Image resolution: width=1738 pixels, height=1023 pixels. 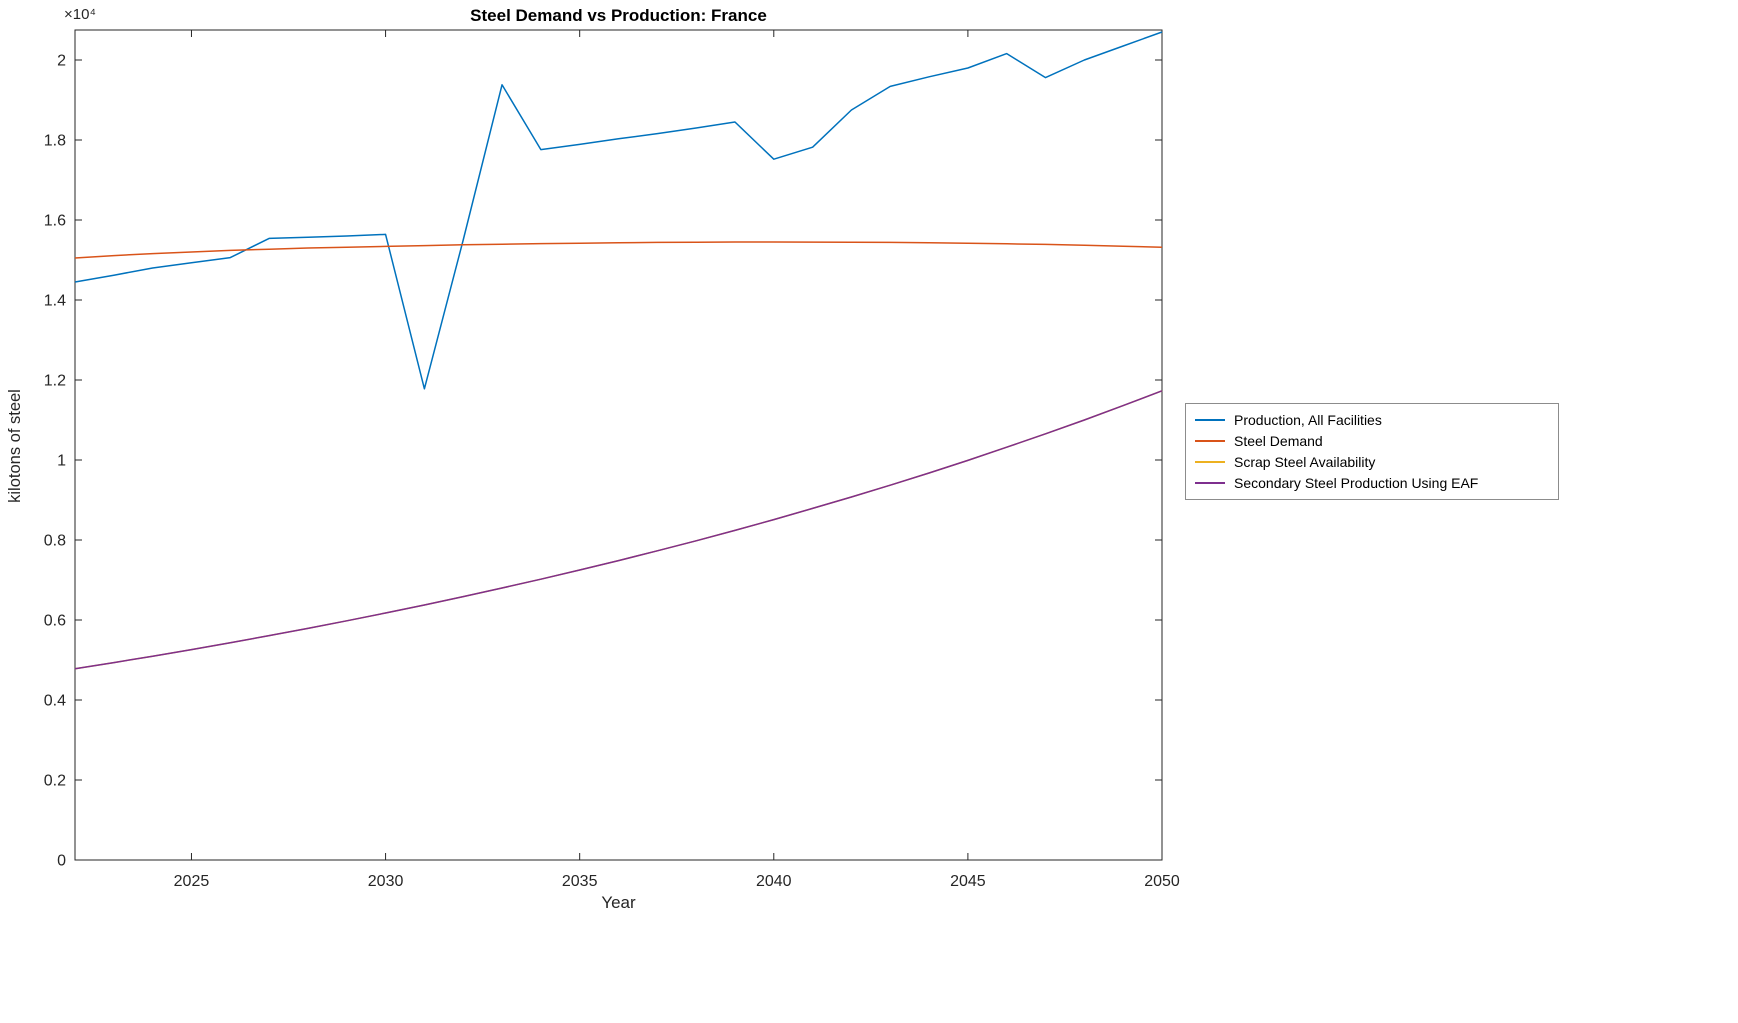 What do you see at coordinates (55, 221) in the screenshot?
I see `y-tick-label: 1.6` at bounding box center [55, 221].